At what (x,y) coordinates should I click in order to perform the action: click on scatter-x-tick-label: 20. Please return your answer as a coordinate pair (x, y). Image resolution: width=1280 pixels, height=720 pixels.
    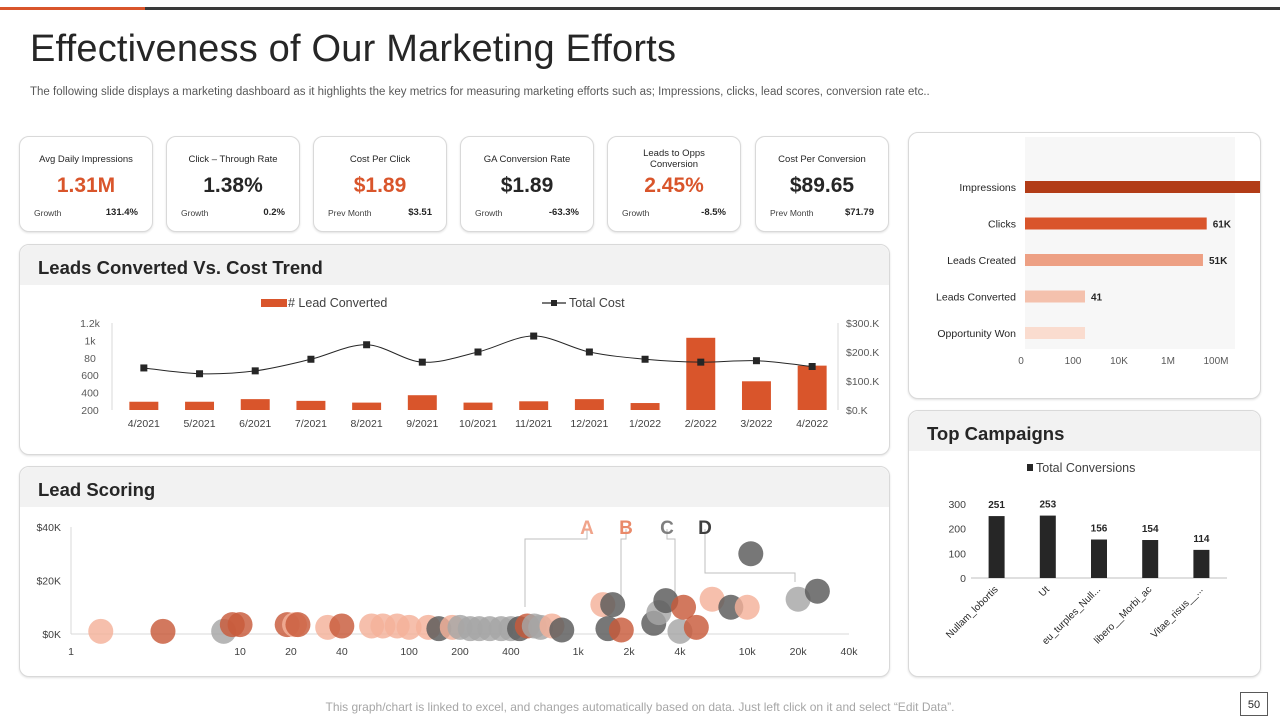
    Looking at the image, I should click on (291, 652).